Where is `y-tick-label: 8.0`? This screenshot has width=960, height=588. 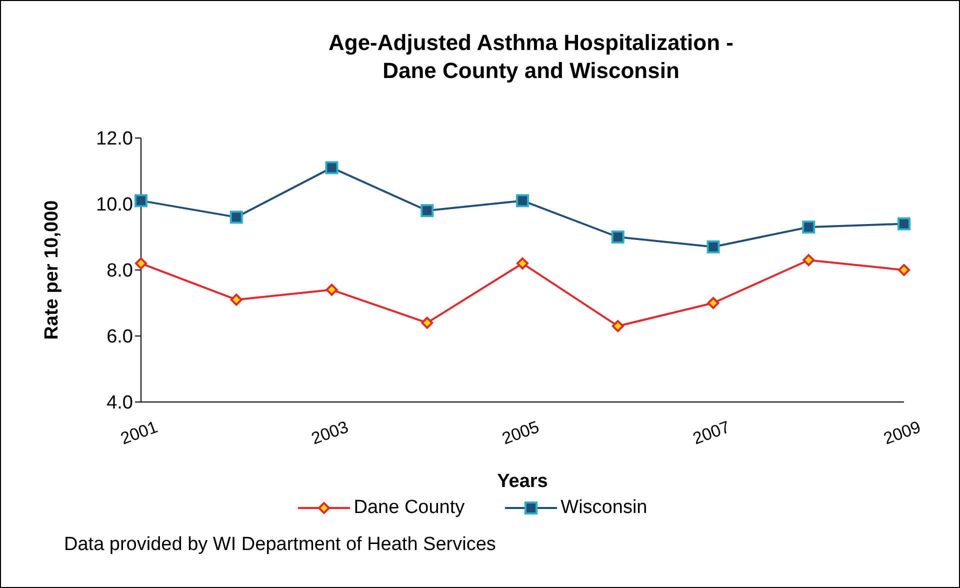
y-tick-label: 8.0 is located at coordinates (119, 271).